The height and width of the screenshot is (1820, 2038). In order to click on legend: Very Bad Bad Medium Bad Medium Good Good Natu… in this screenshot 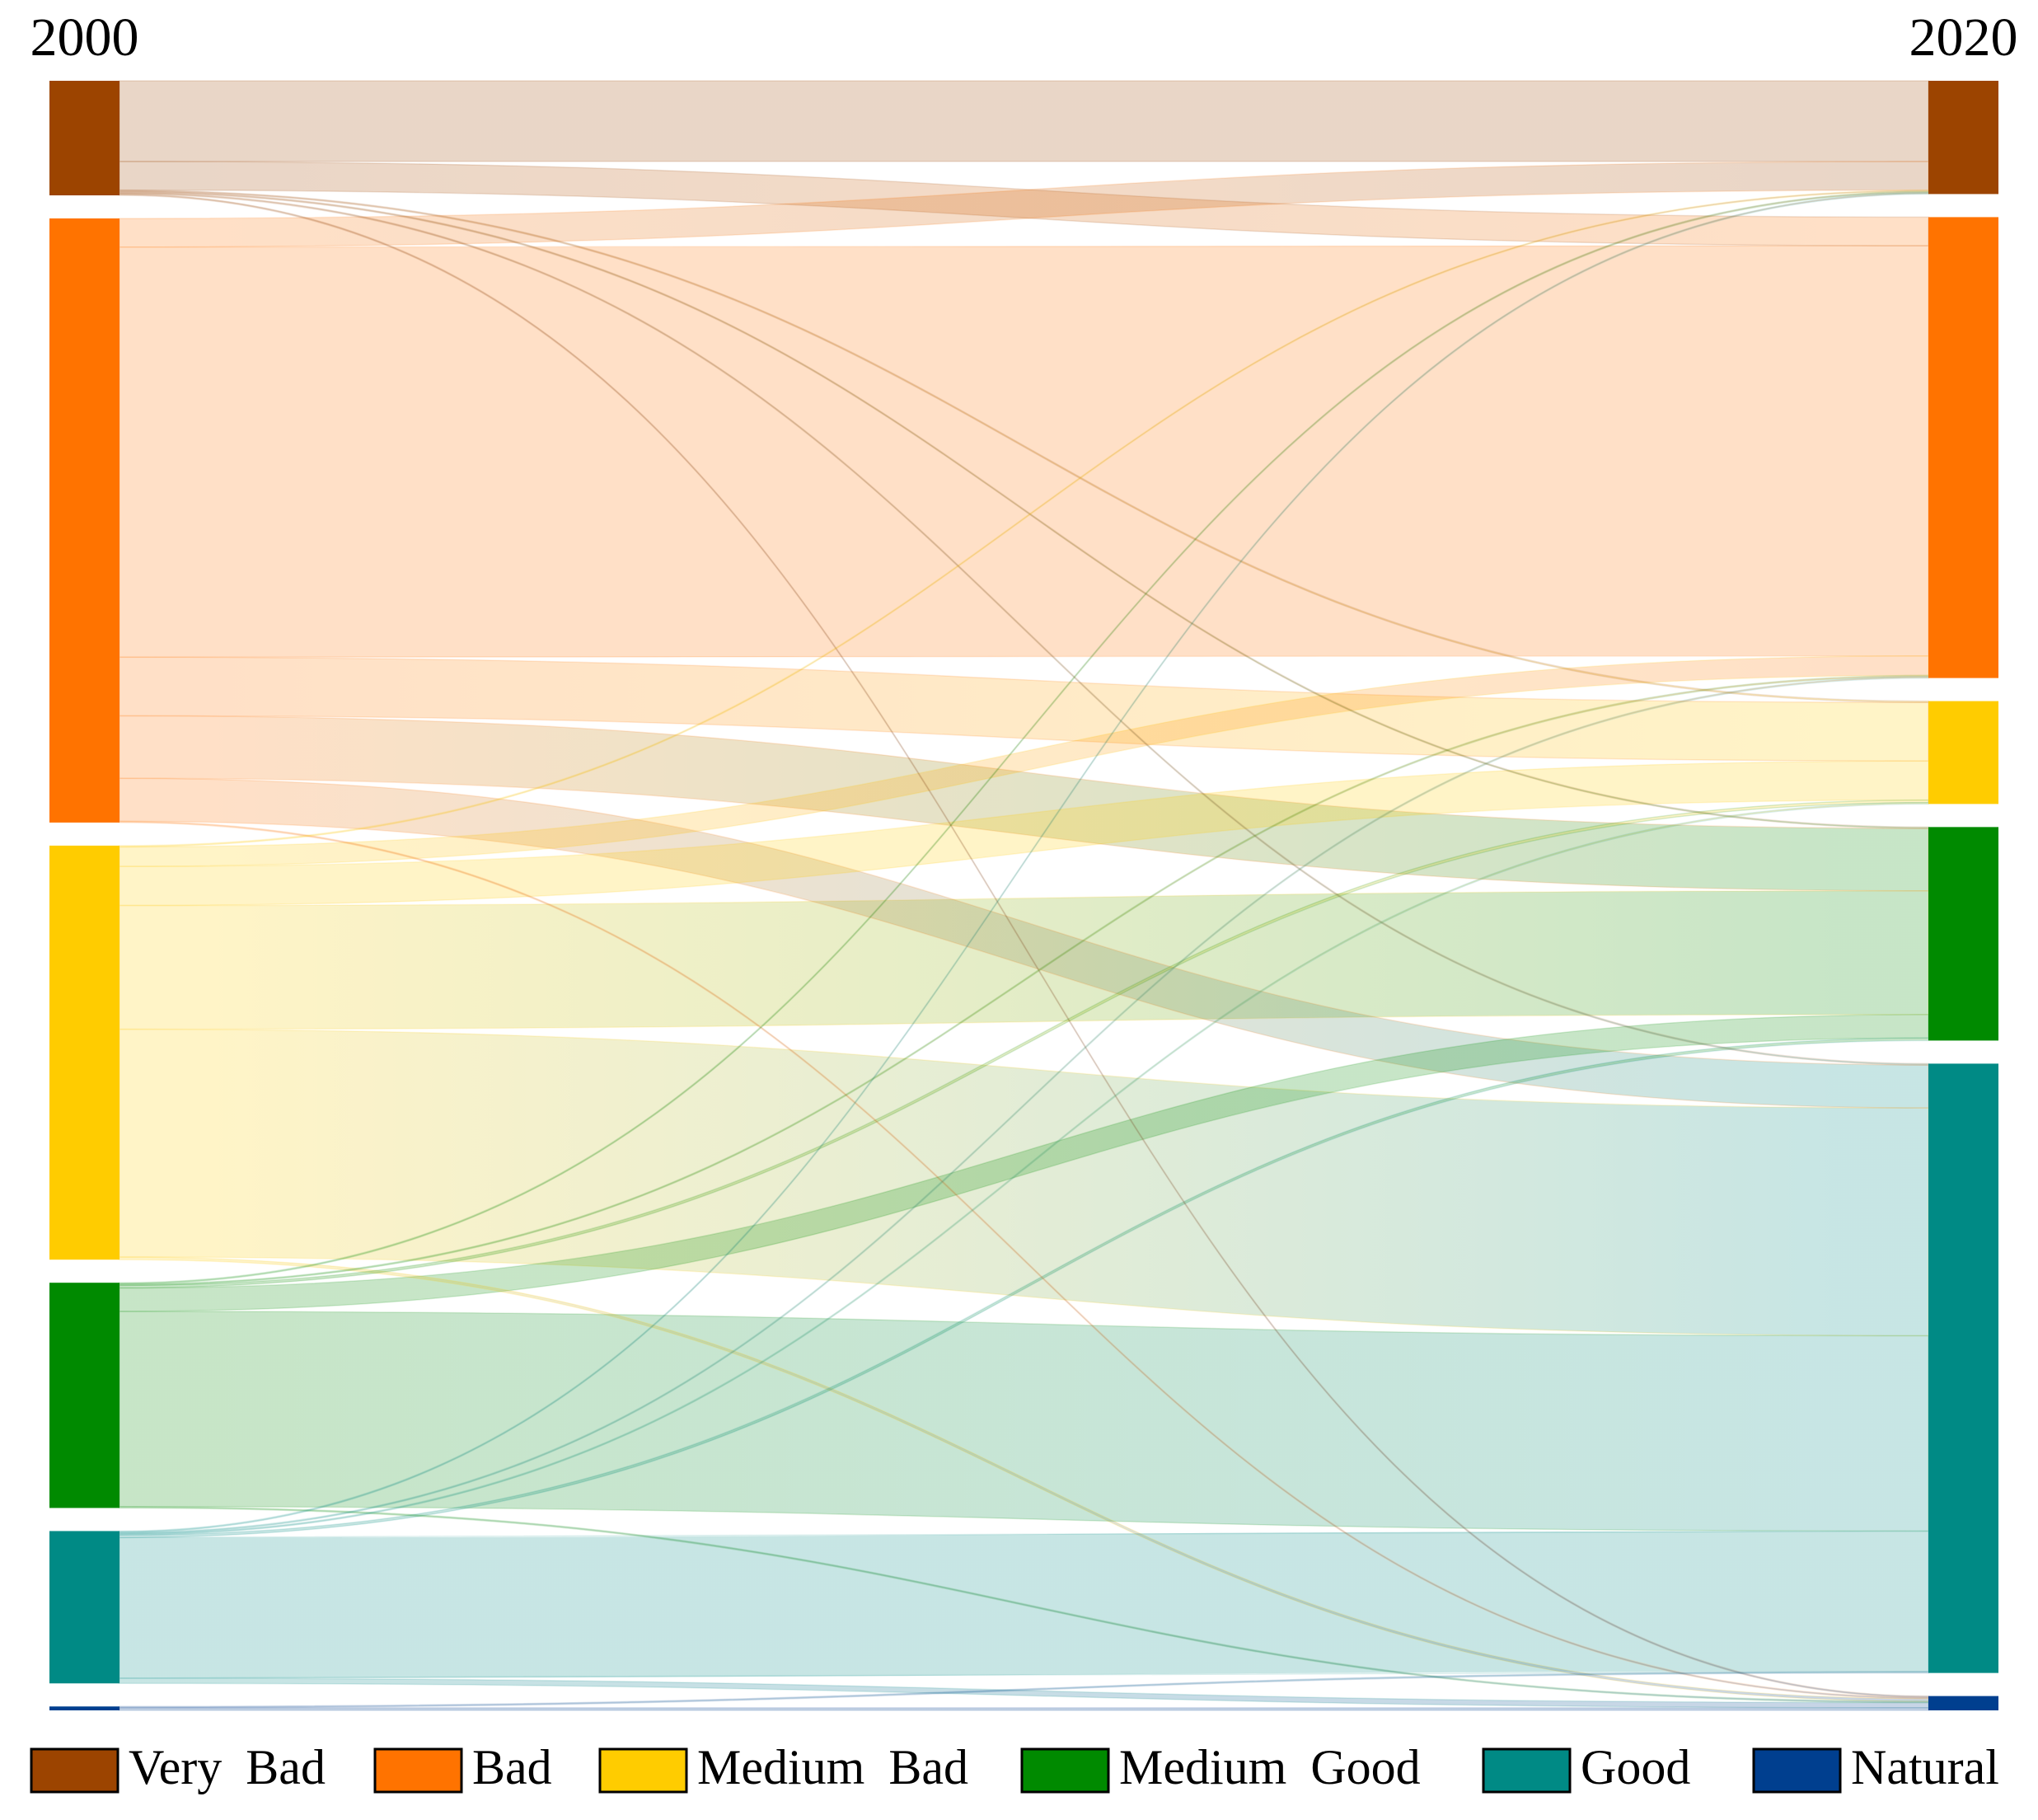, I will do `click(1014, 1767)`.